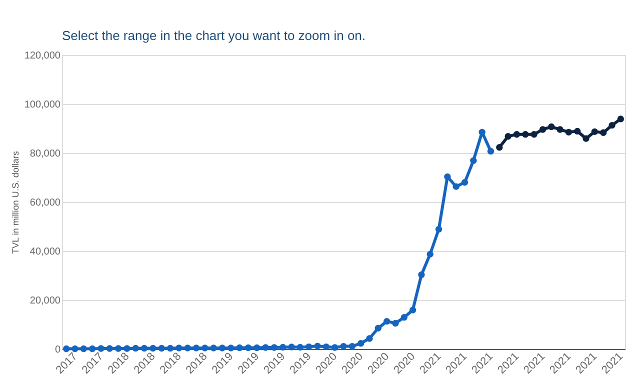 This screenshot has height=381, width=640. Describe the element at coordinates (45, 203) in the screenshot. I see `y-tick-label: 60,000` at that location.